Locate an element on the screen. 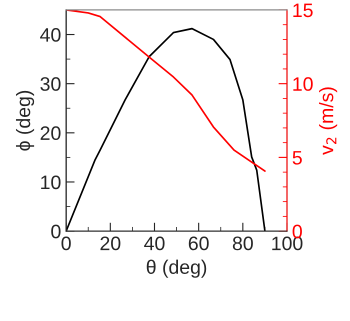 The width and height of the screenshot is (350, 321). y-tick-label: 20 is located at coordinates (50, 133).